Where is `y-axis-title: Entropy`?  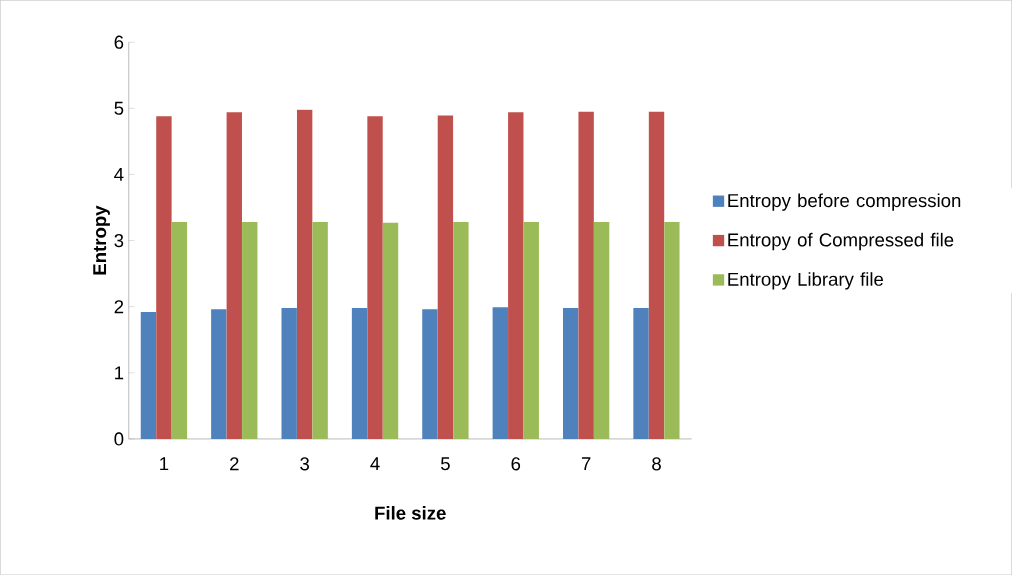
y-axis-title: Entropy is located at coordinates (101, 240).